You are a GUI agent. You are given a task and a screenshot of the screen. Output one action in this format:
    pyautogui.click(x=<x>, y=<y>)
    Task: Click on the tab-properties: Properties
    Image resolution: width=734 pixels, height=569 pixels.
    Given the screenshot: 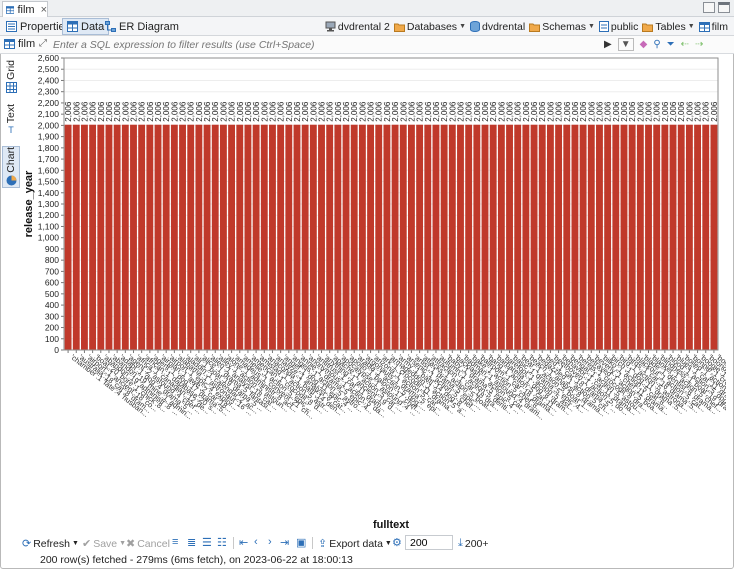 What is the action you would take?
    pyautogui.click(x=38, y=26)
    